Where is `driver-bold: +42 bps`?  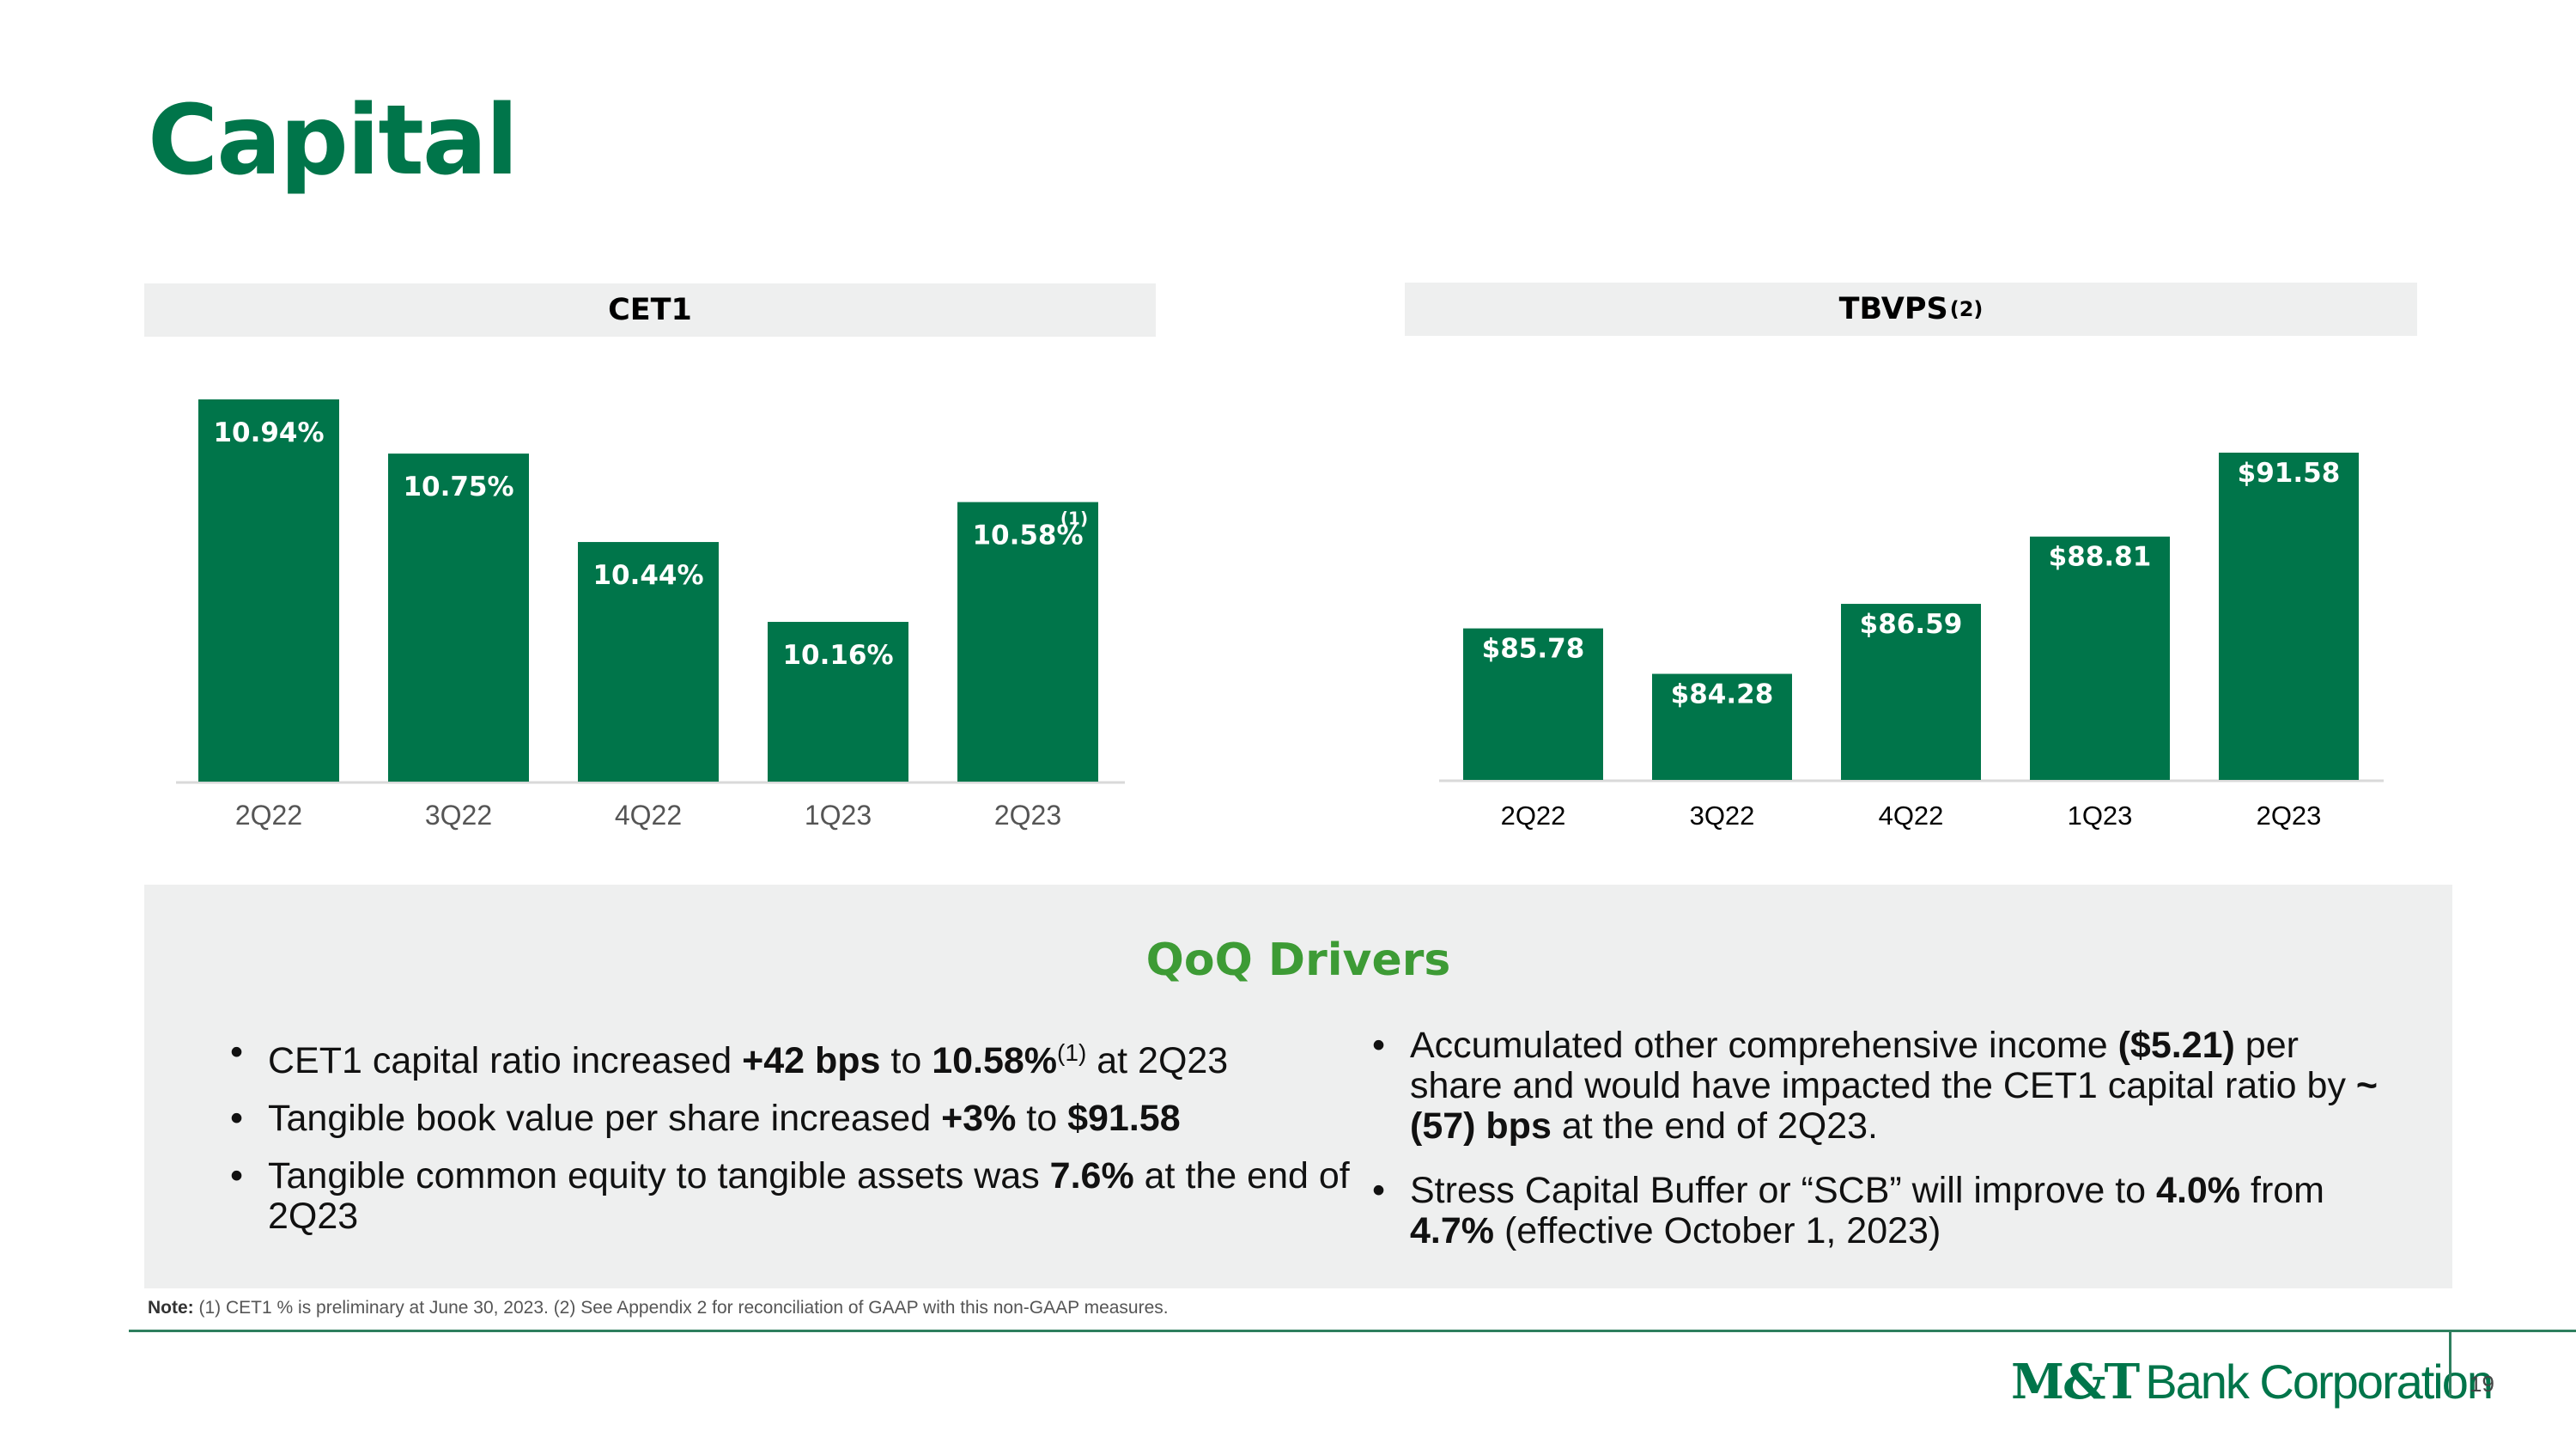 driver-bold: +42 bps is located at coordinates (812, 1060).